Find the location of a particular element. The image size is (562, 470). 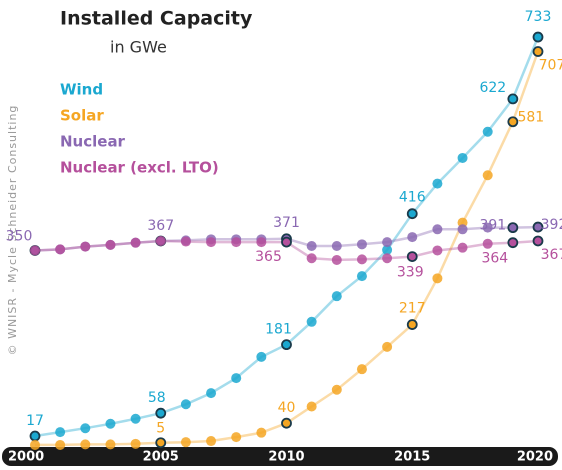

data-label: 733 is located at coordinates (538, 17).